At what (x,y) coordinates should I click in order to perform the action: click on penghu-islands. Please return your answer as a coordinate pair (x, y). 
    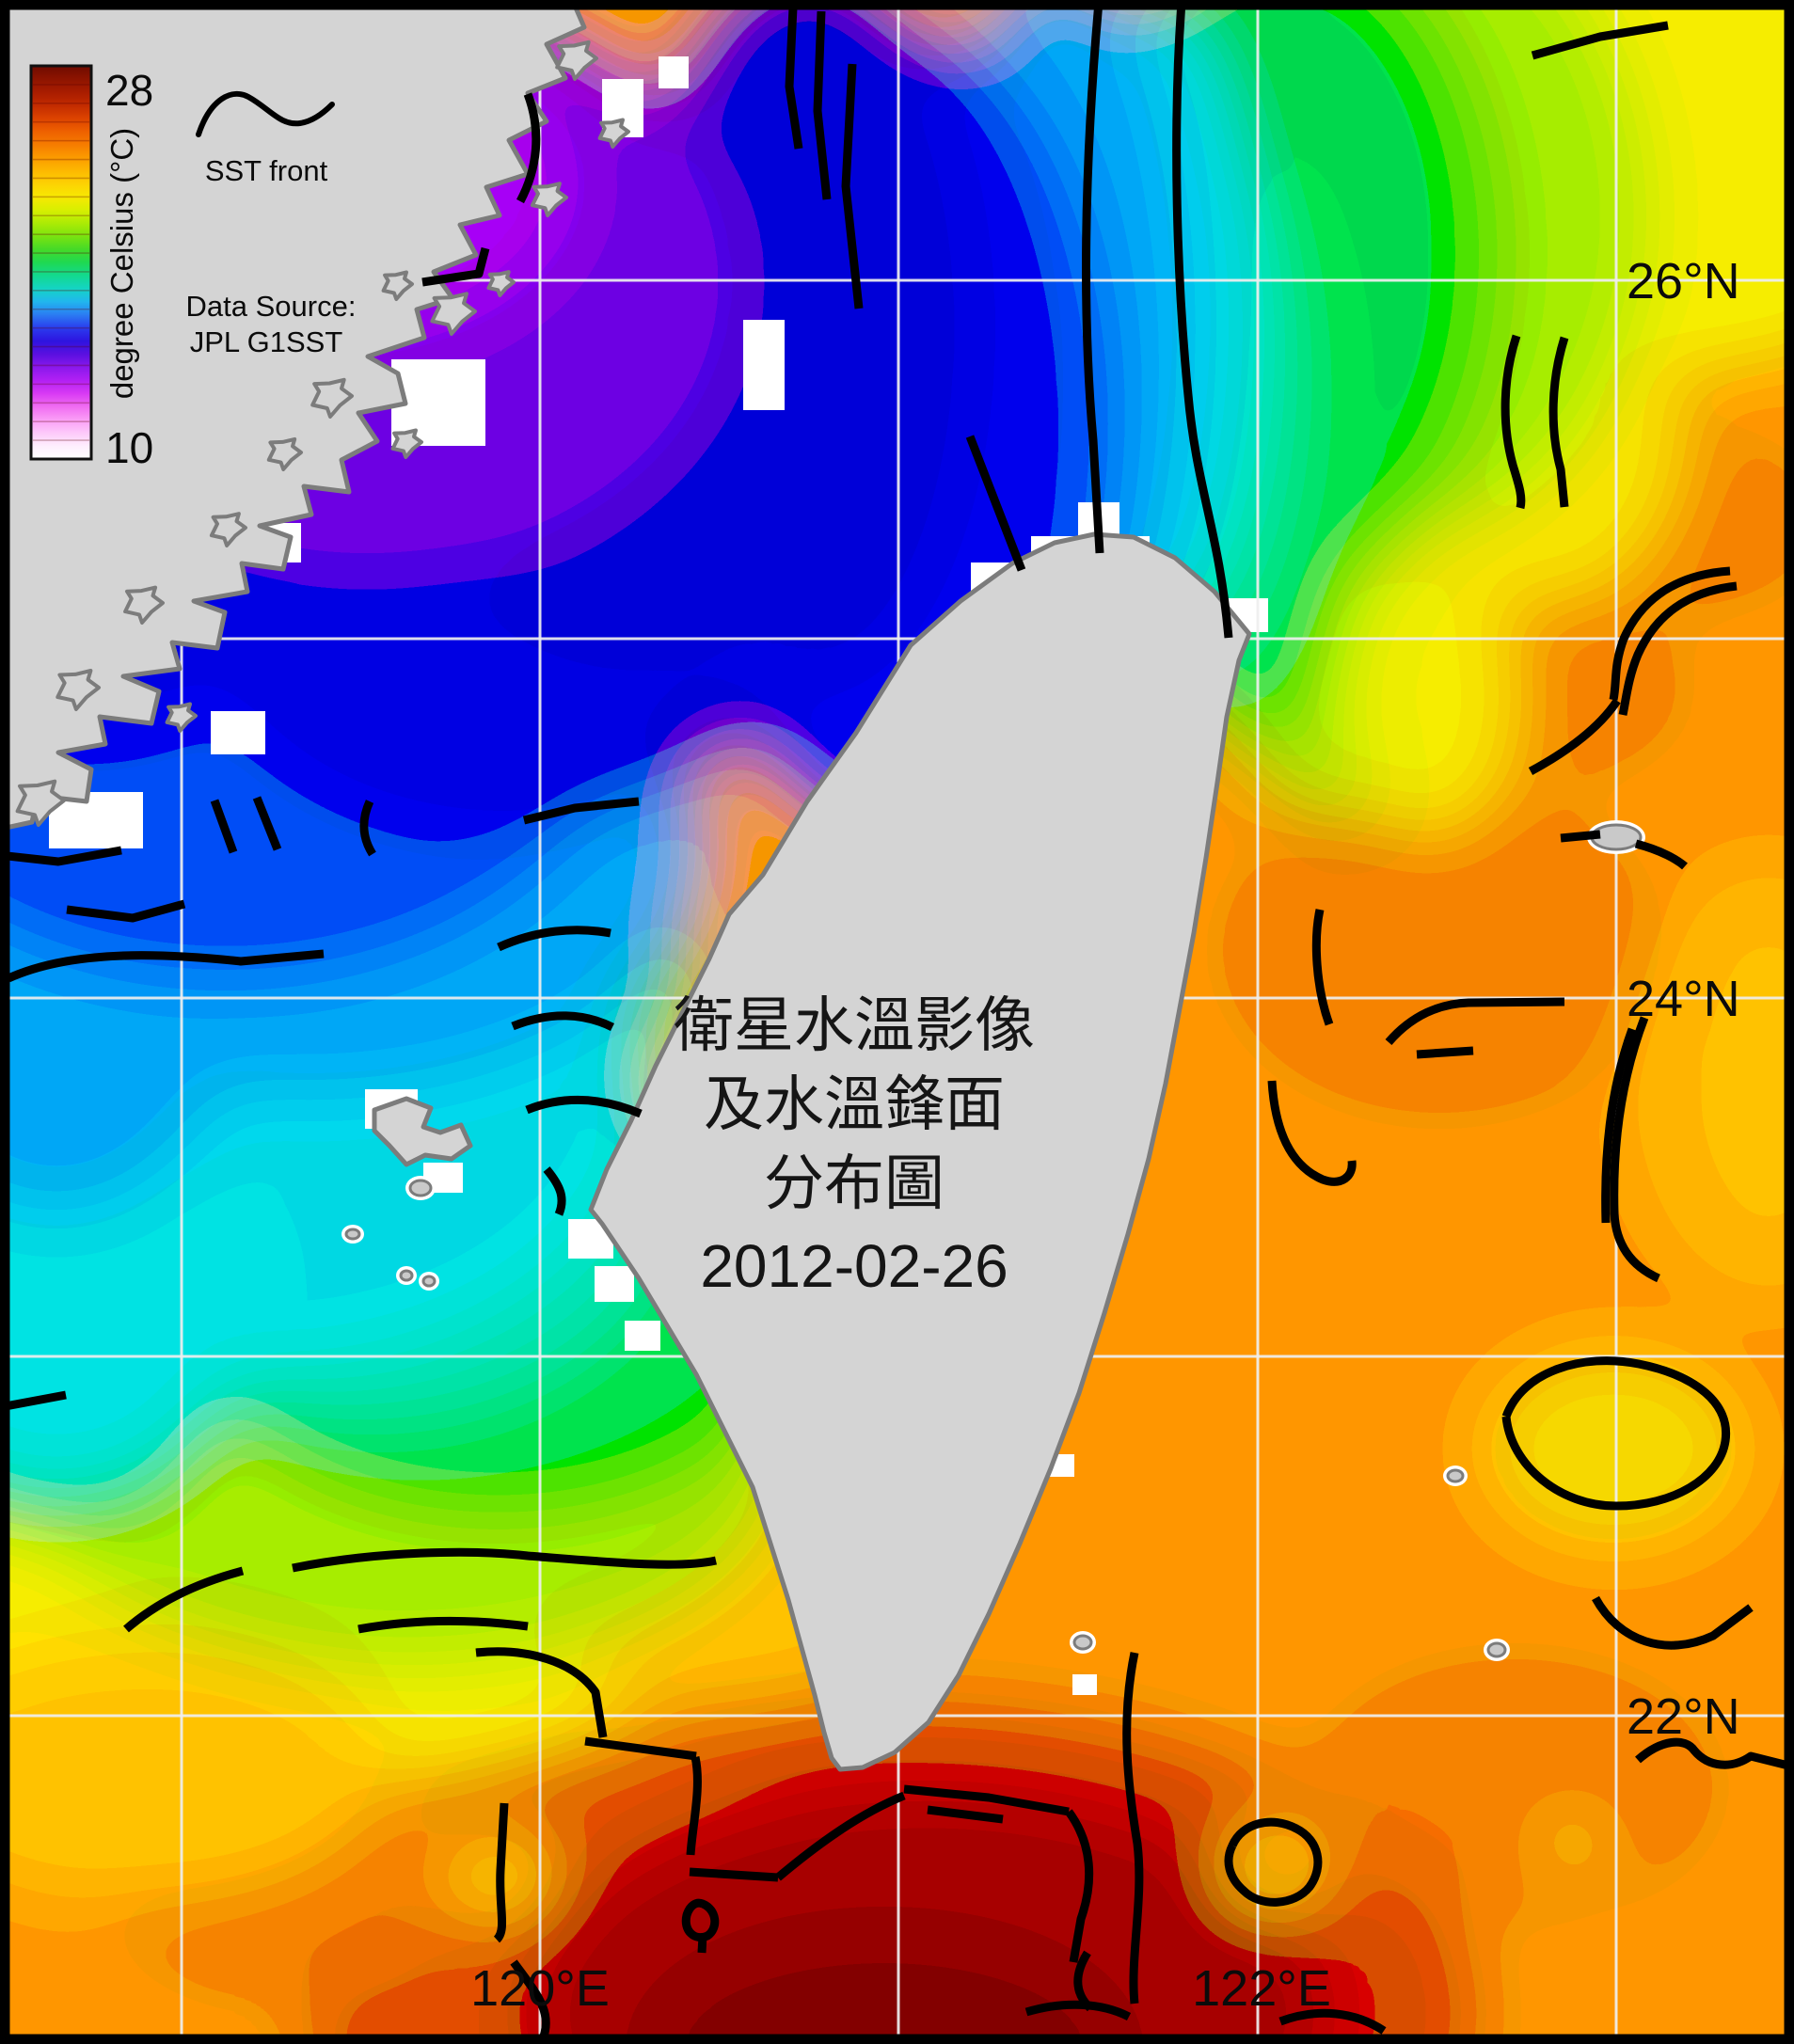
    Looking at the image, I should click on (422, 1131).